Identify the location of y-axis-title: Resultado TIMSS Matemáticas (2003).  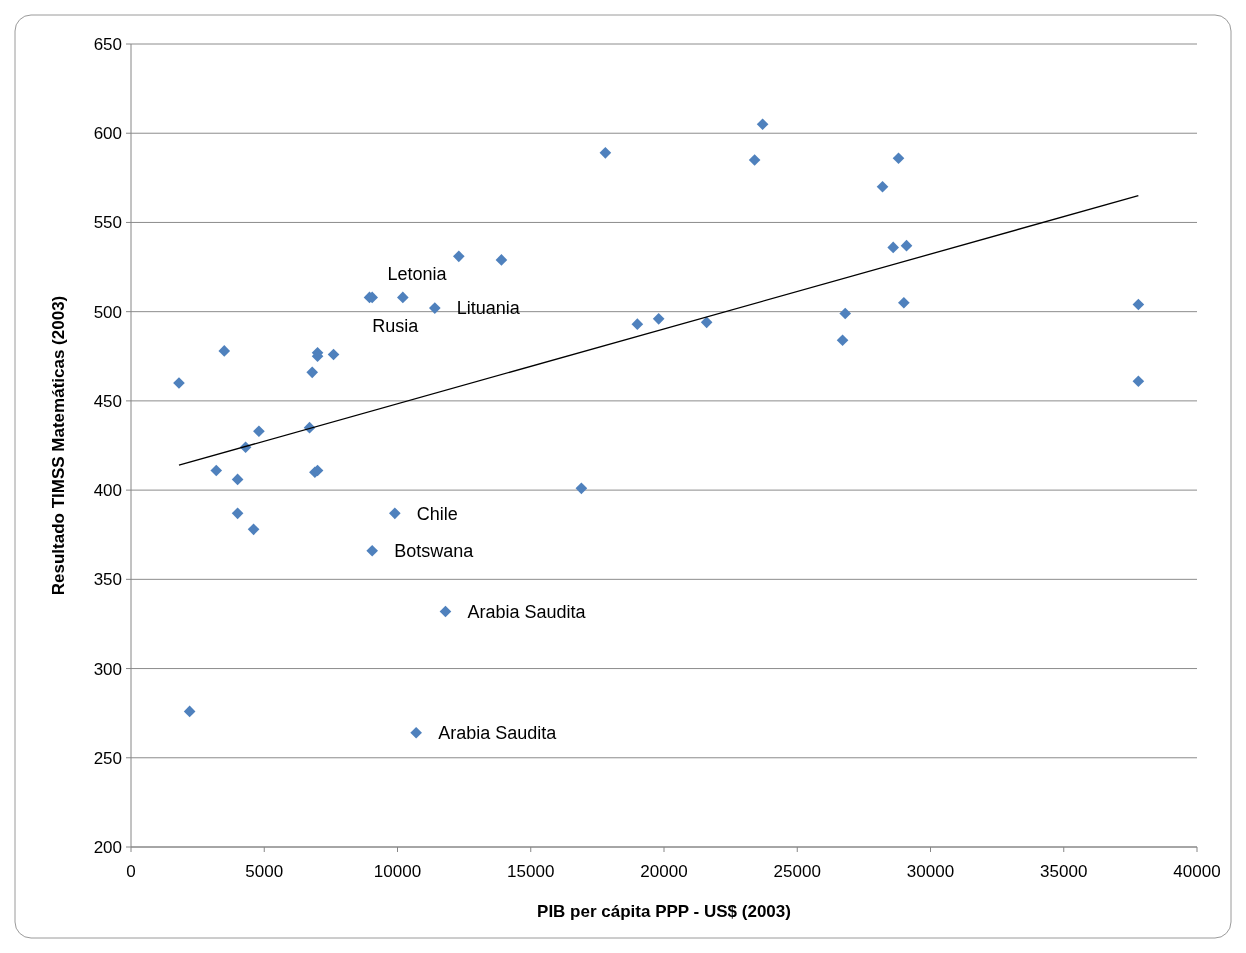
(58, 445).